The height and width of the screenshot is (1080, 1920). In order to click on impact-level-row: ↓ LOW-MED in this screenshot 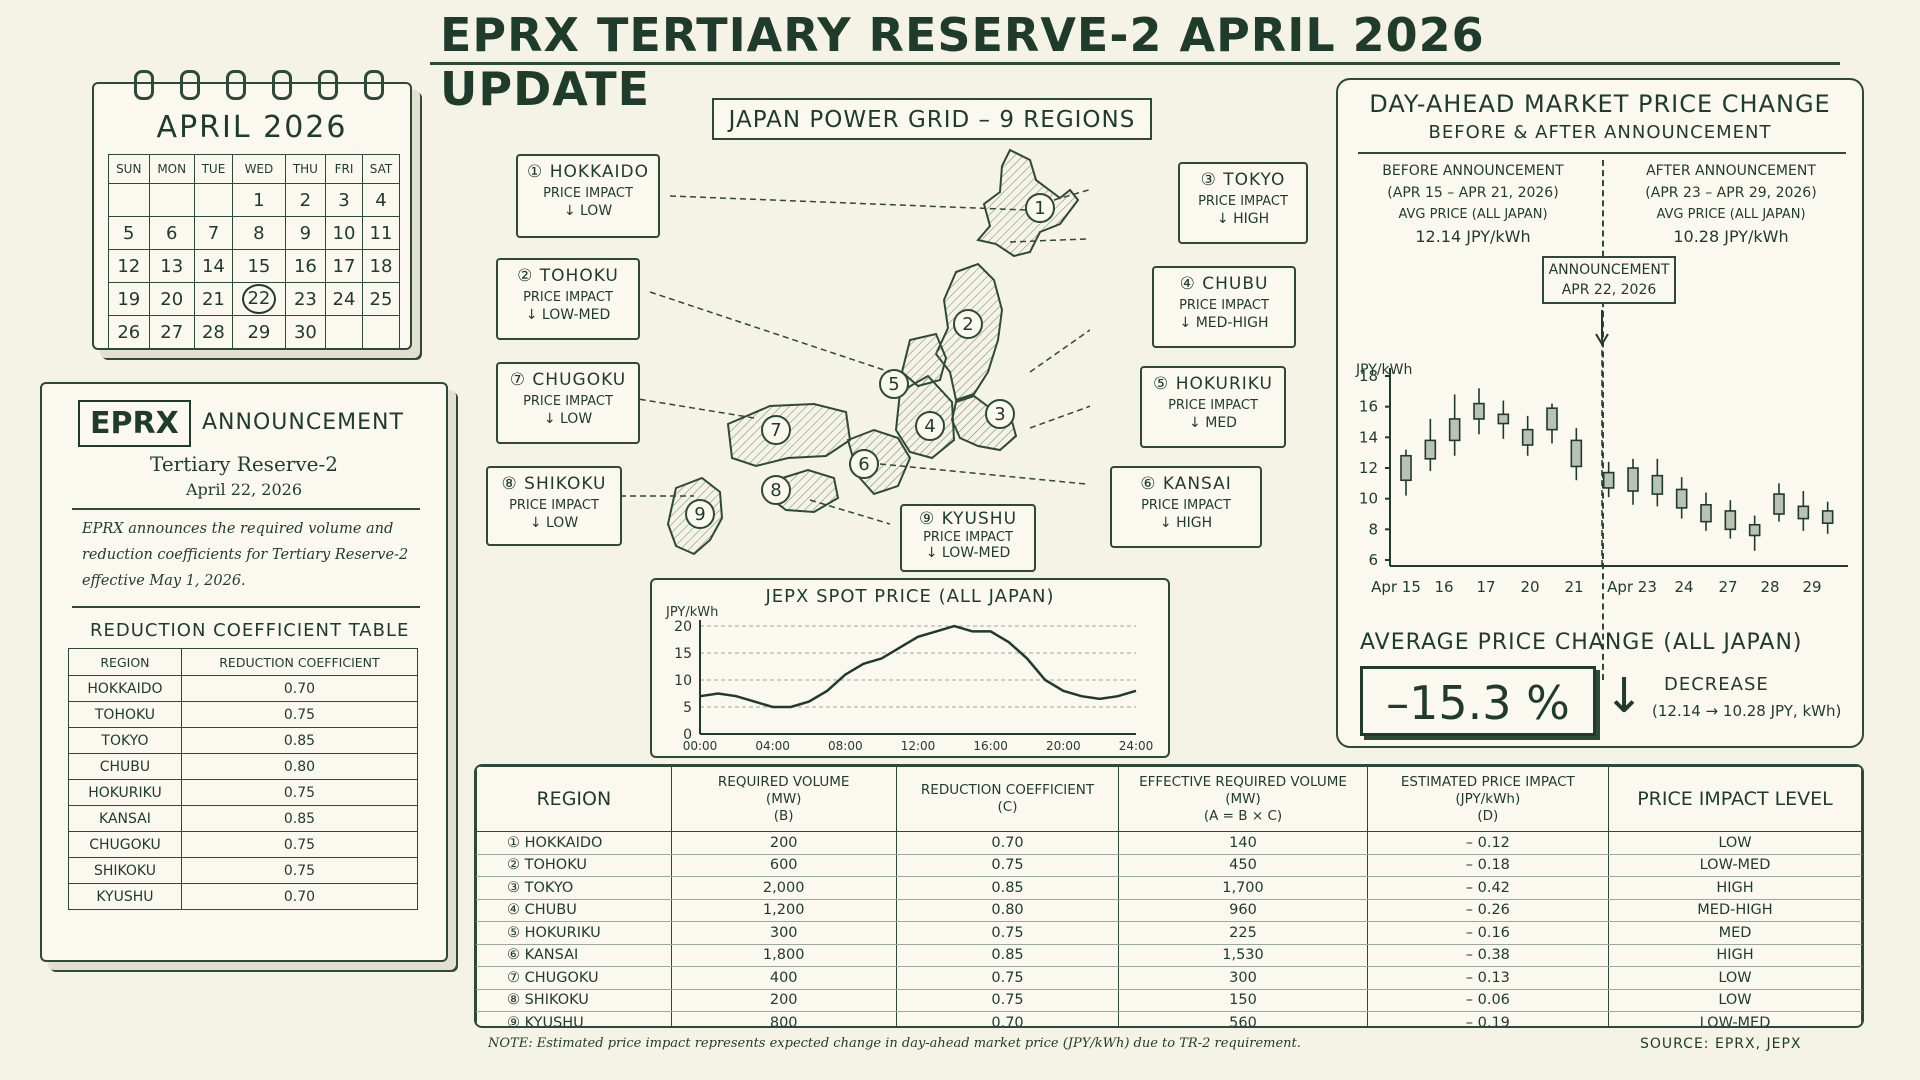, I will do `click(968, 553)`.